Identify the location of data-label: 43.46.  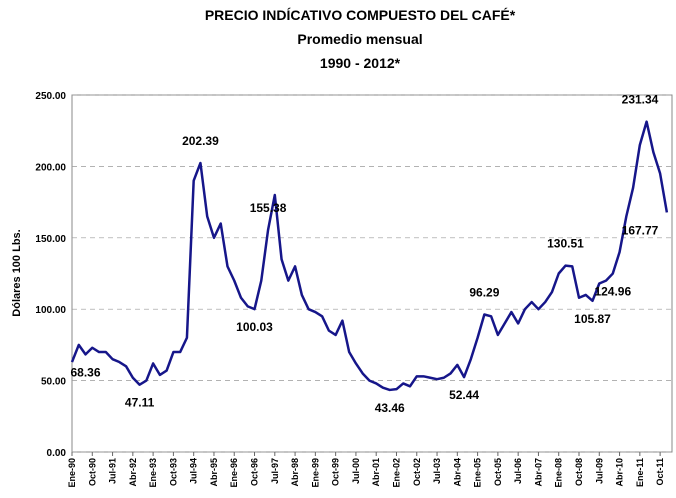
(390, 408).